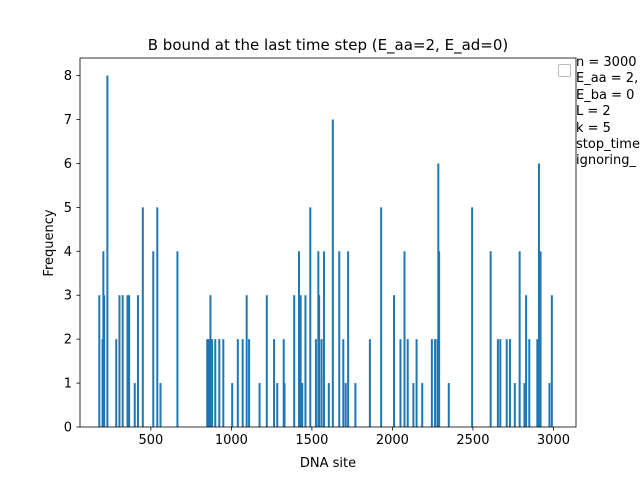 This screenshot has height=480, width=640. What do you see at coordinates (49, 242) in the screenshot?
I see `y-axis-label: Frequency` at bounding box center [49, 242].